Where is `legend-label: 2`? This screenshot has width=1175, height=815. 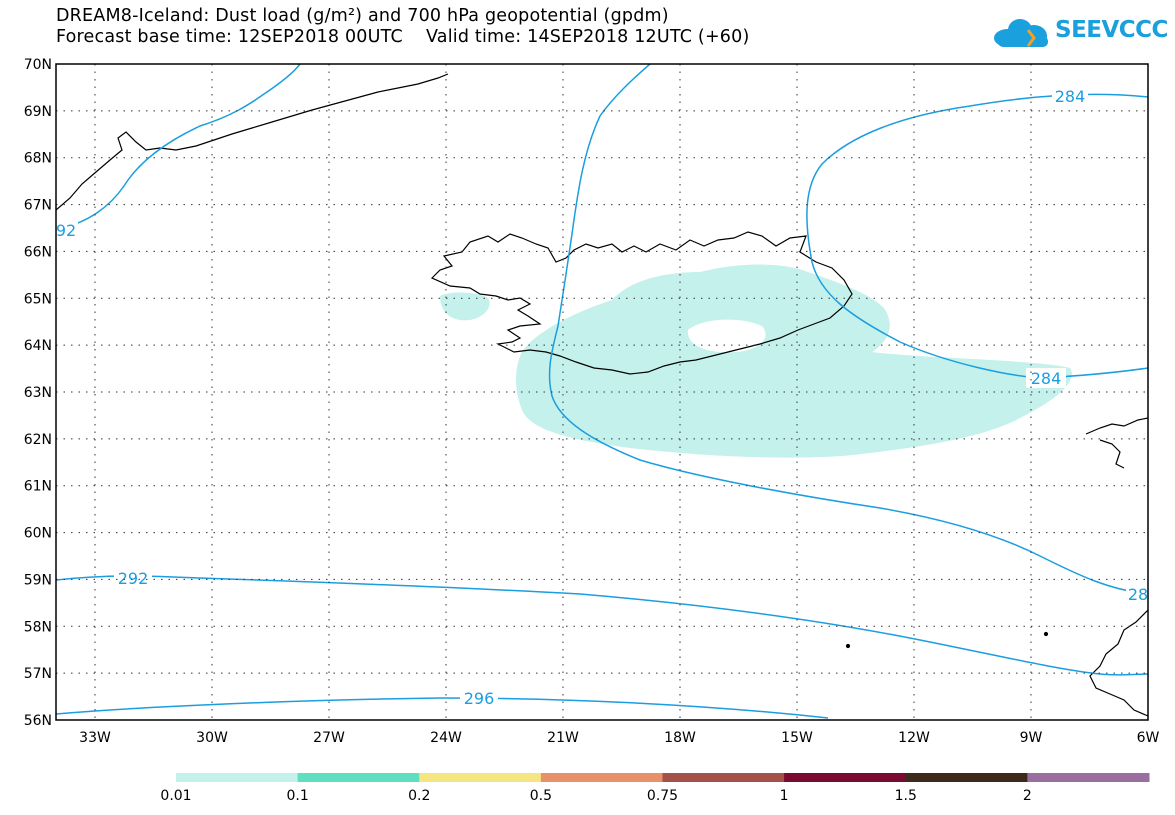
legend-label: 2 is located at coordinates (1027, 796).